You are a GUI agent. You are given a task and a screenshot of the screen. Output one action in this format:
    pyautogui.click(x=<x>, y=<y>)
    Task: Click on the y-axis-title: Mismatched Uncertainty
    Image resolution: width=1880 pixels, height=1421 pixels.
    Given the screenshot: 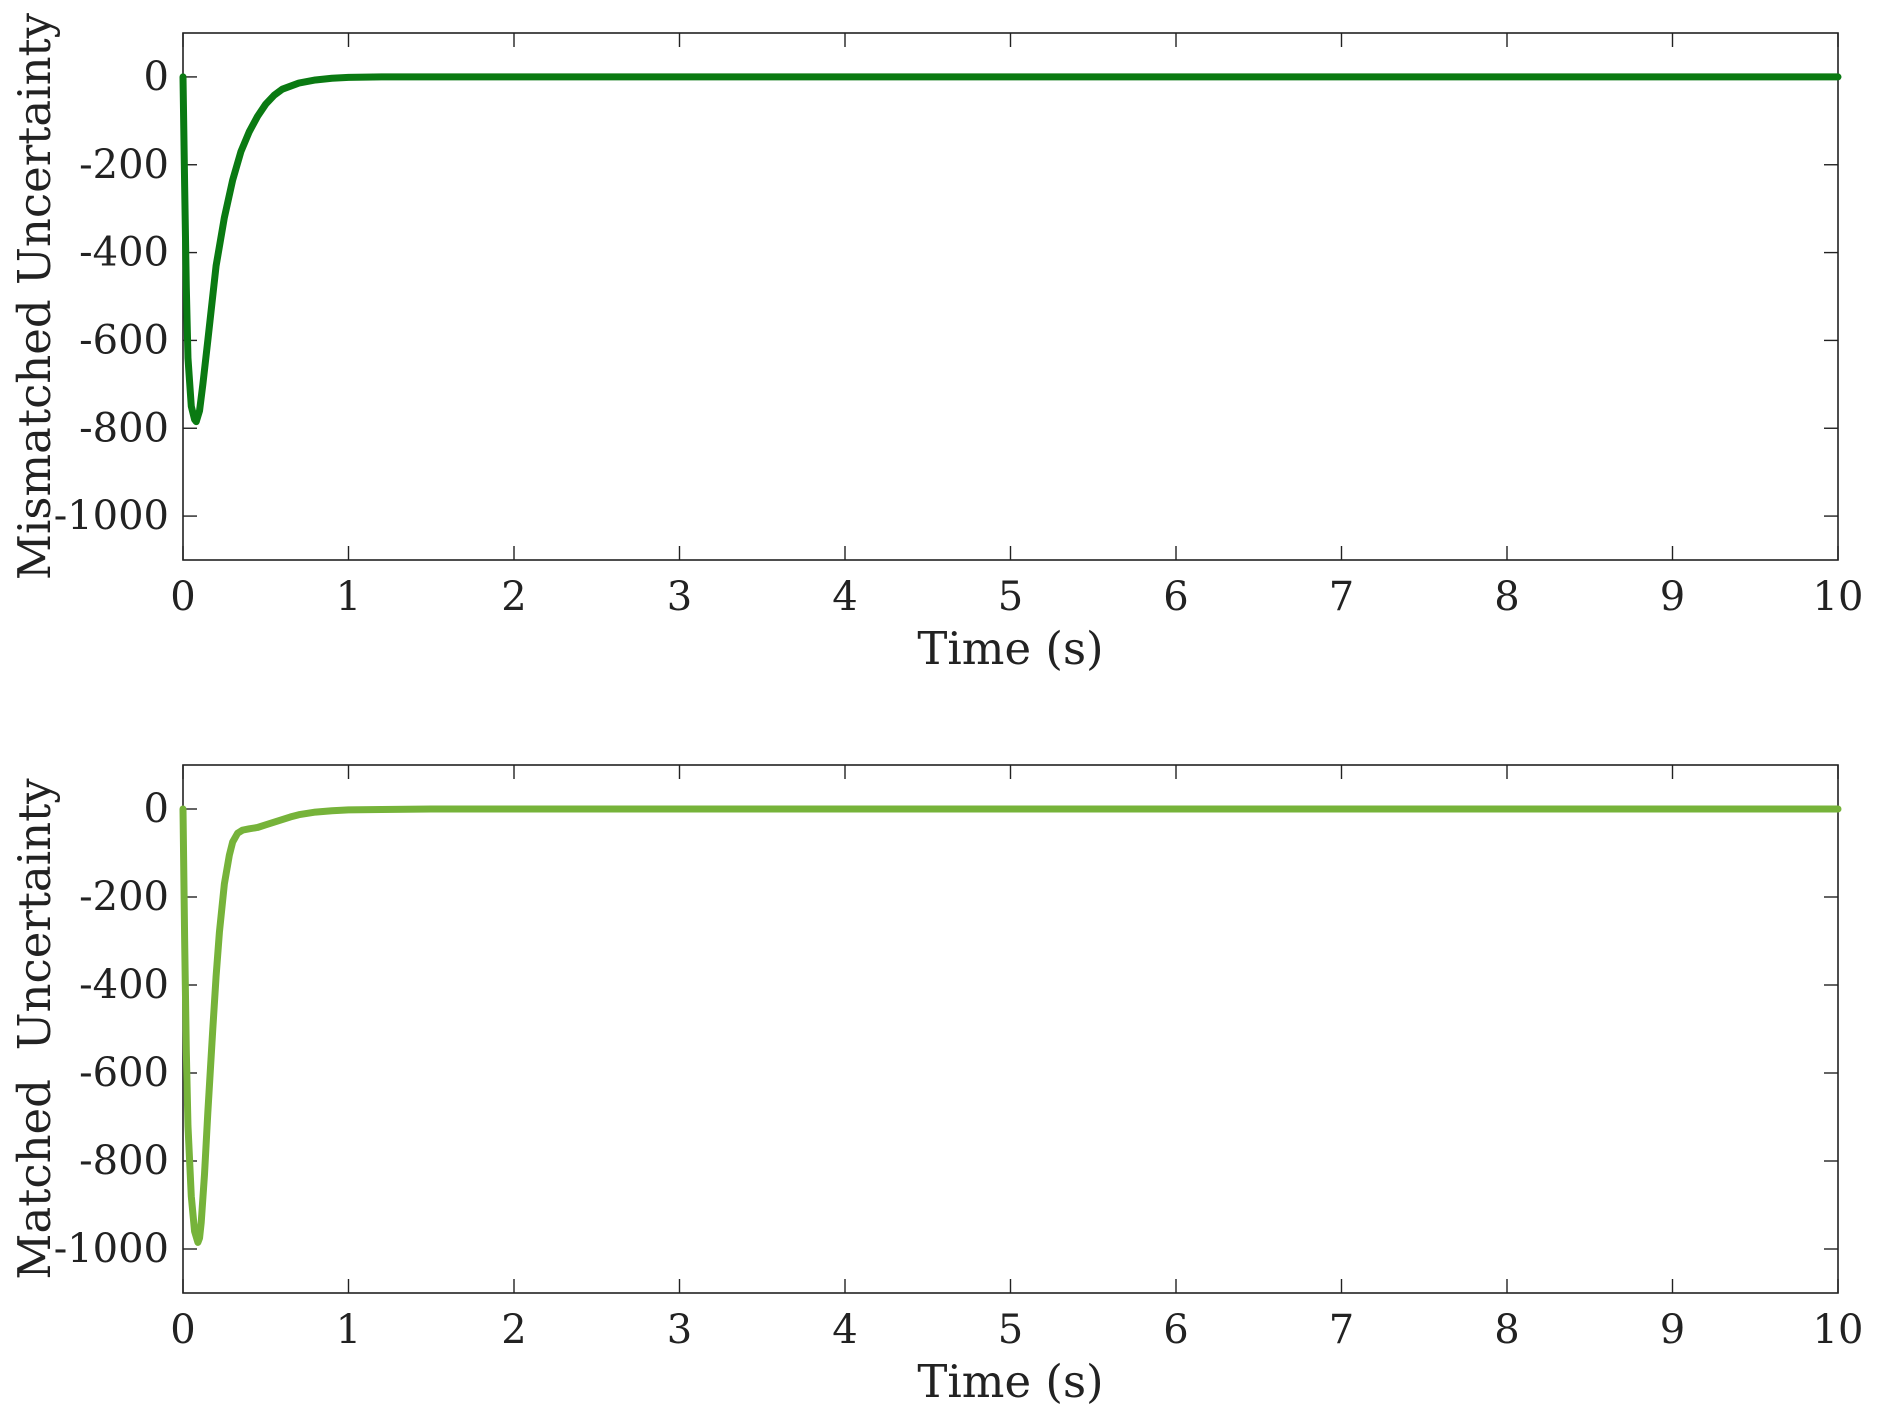 What is the action you would take?
    pyautogui.click(x=34, y=296)
    